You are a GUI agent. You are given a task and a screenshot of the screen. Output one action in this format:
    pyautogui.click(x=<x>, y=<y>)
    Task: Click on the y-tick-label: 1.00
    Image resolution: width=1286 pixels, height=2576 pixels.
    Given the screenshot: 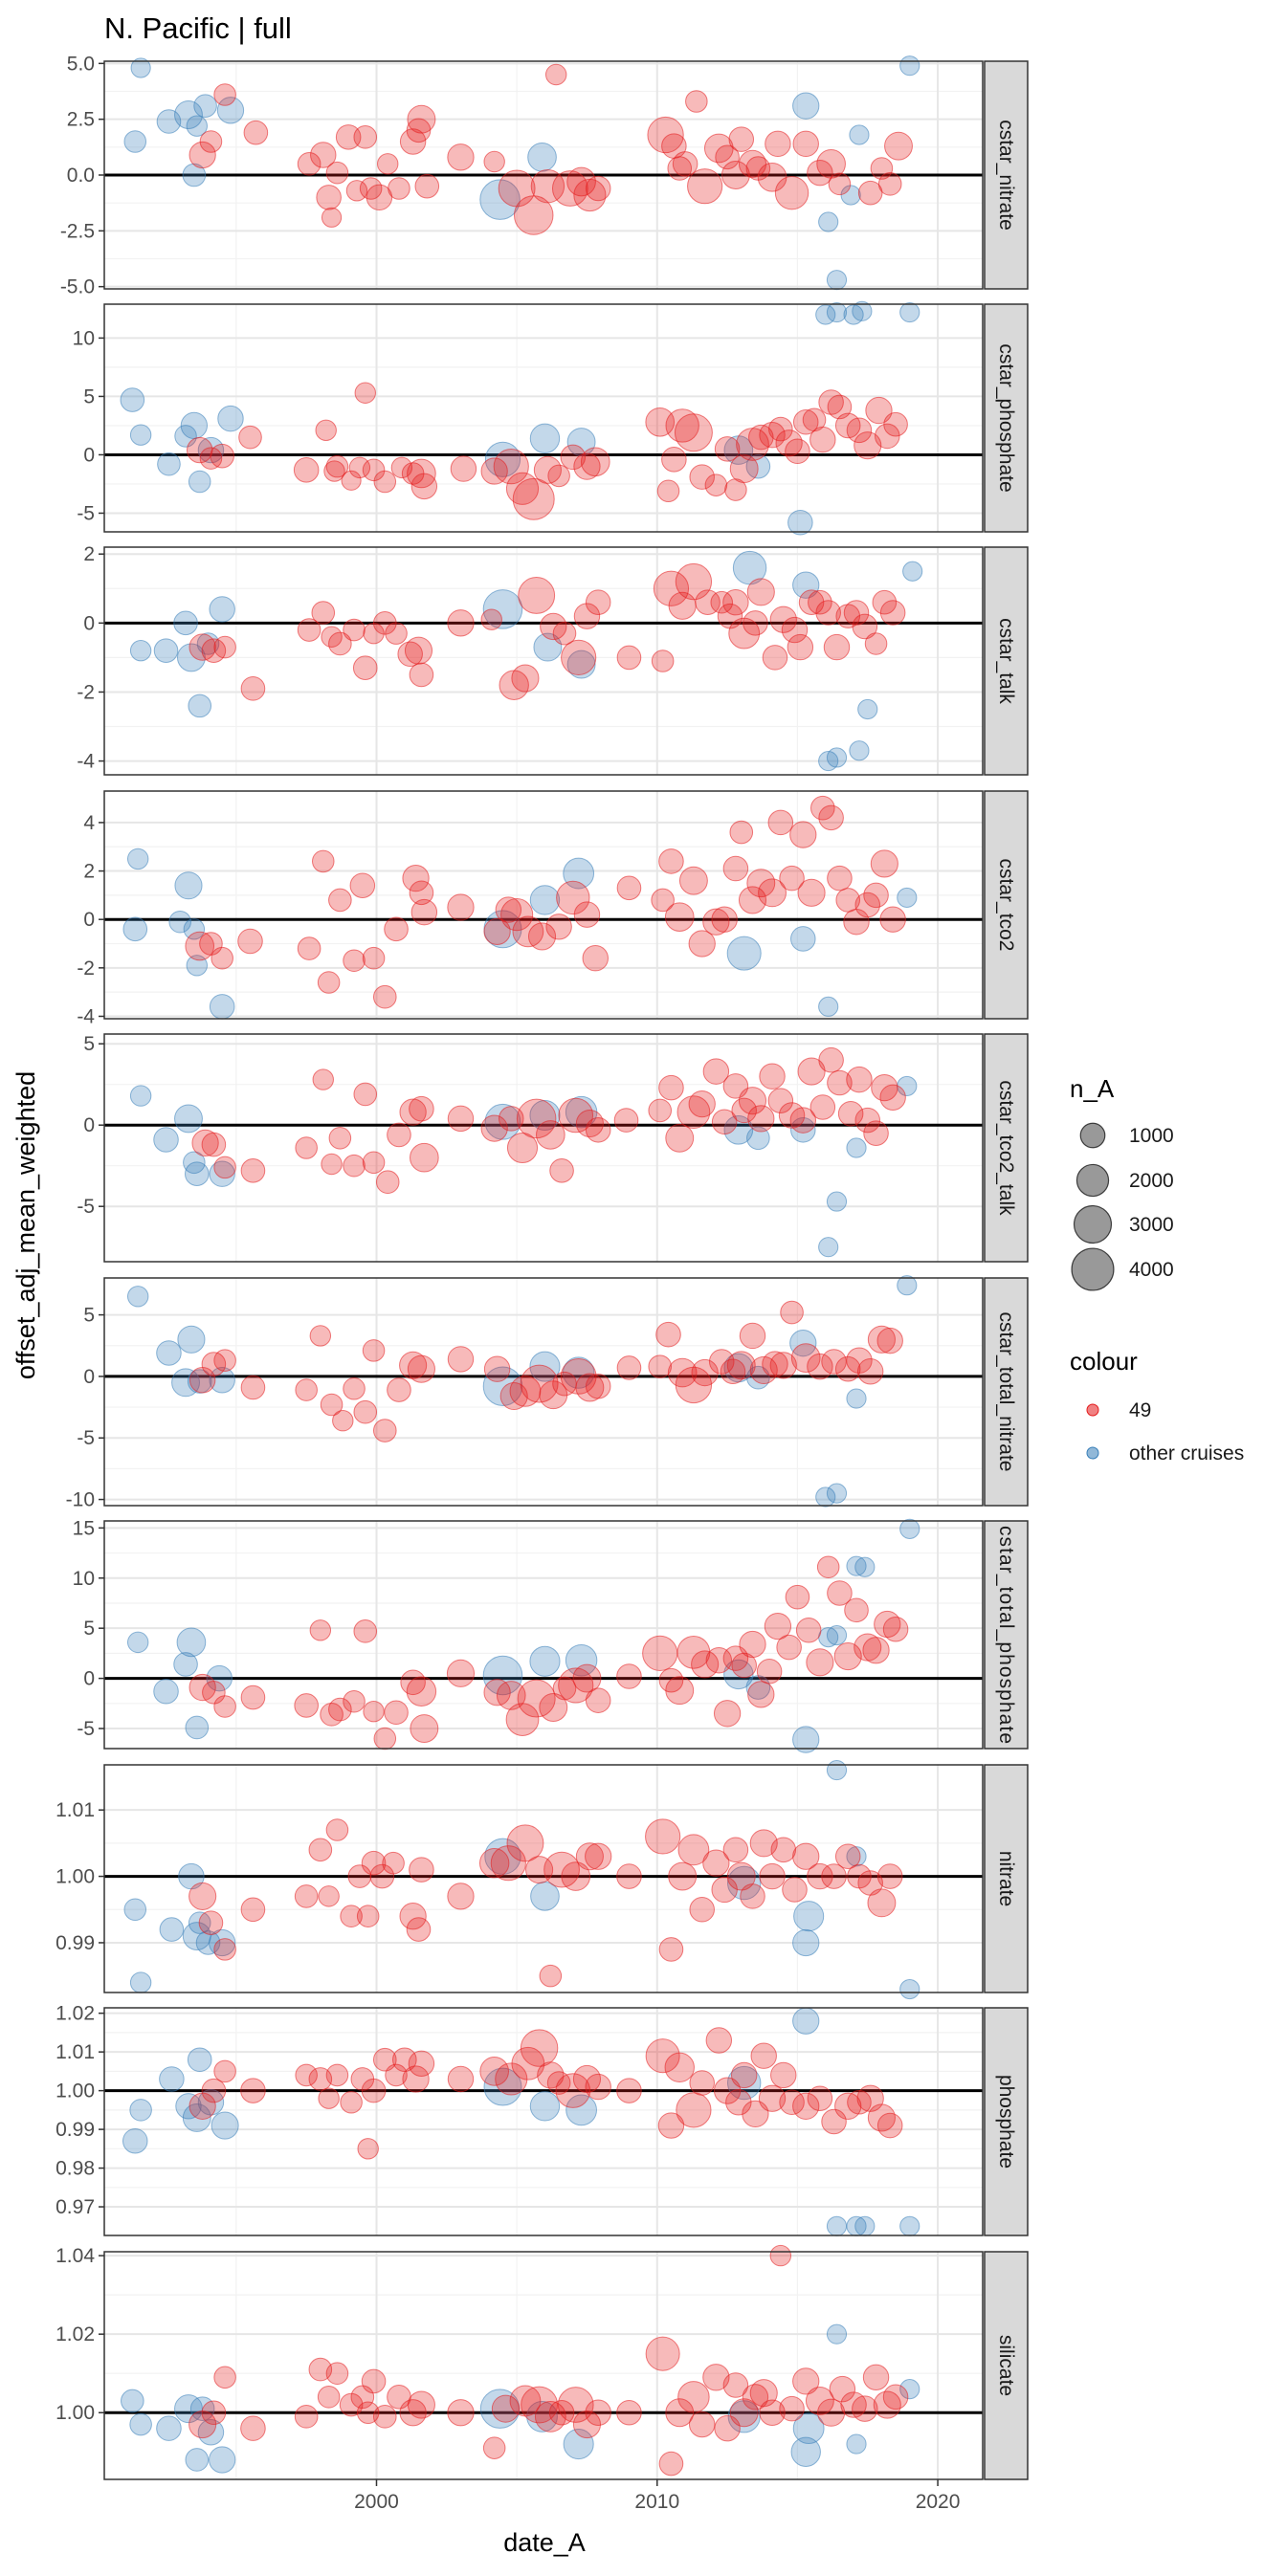 What is the action you would take?
    pyautogui.click(x=75, y=2092)
    